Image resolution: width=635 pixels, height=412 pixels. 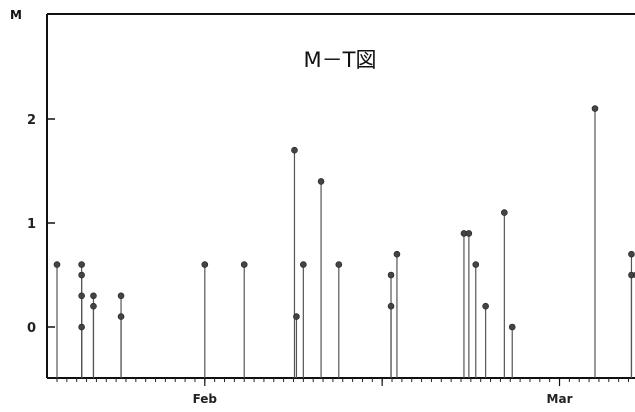 What do you see at coordinates (205, 399) in the screenshot?
I see `x-month-label: Feb` at bounding box center [205, 399].